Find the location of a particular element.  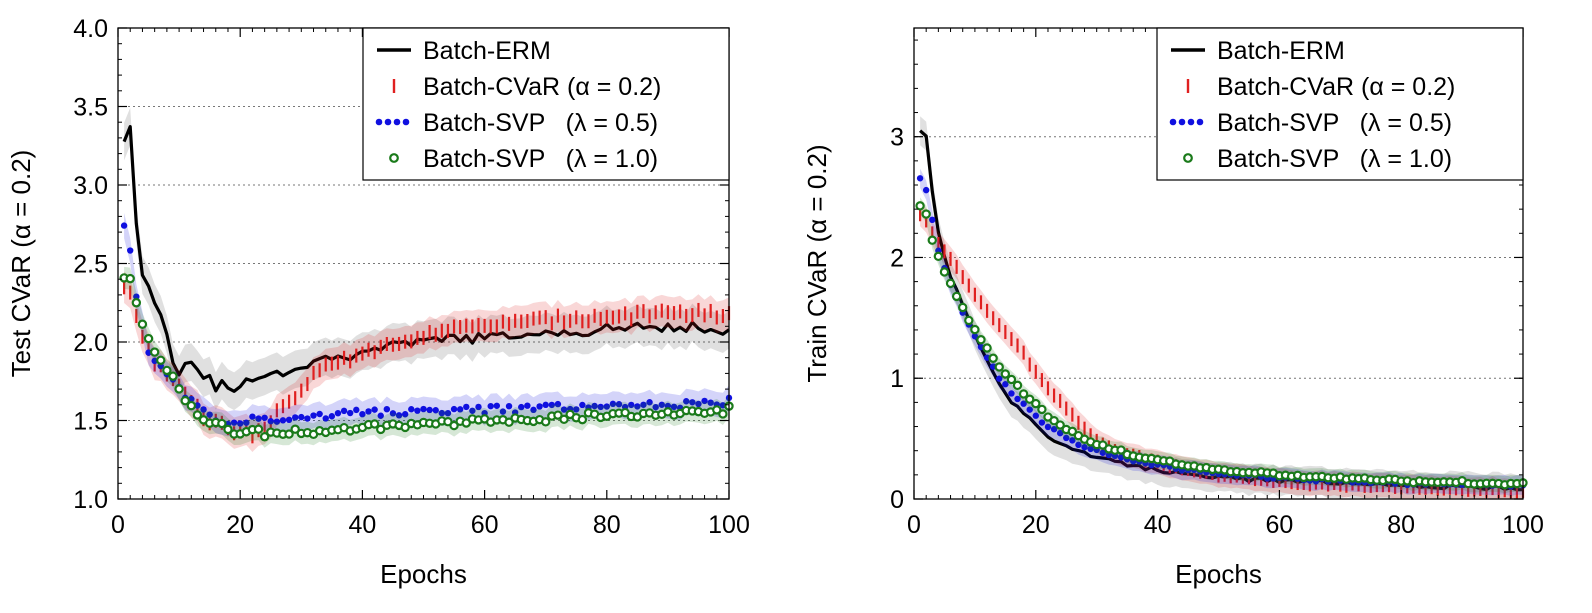

y-tick-label: 3 is located at coordinates (897, 138).